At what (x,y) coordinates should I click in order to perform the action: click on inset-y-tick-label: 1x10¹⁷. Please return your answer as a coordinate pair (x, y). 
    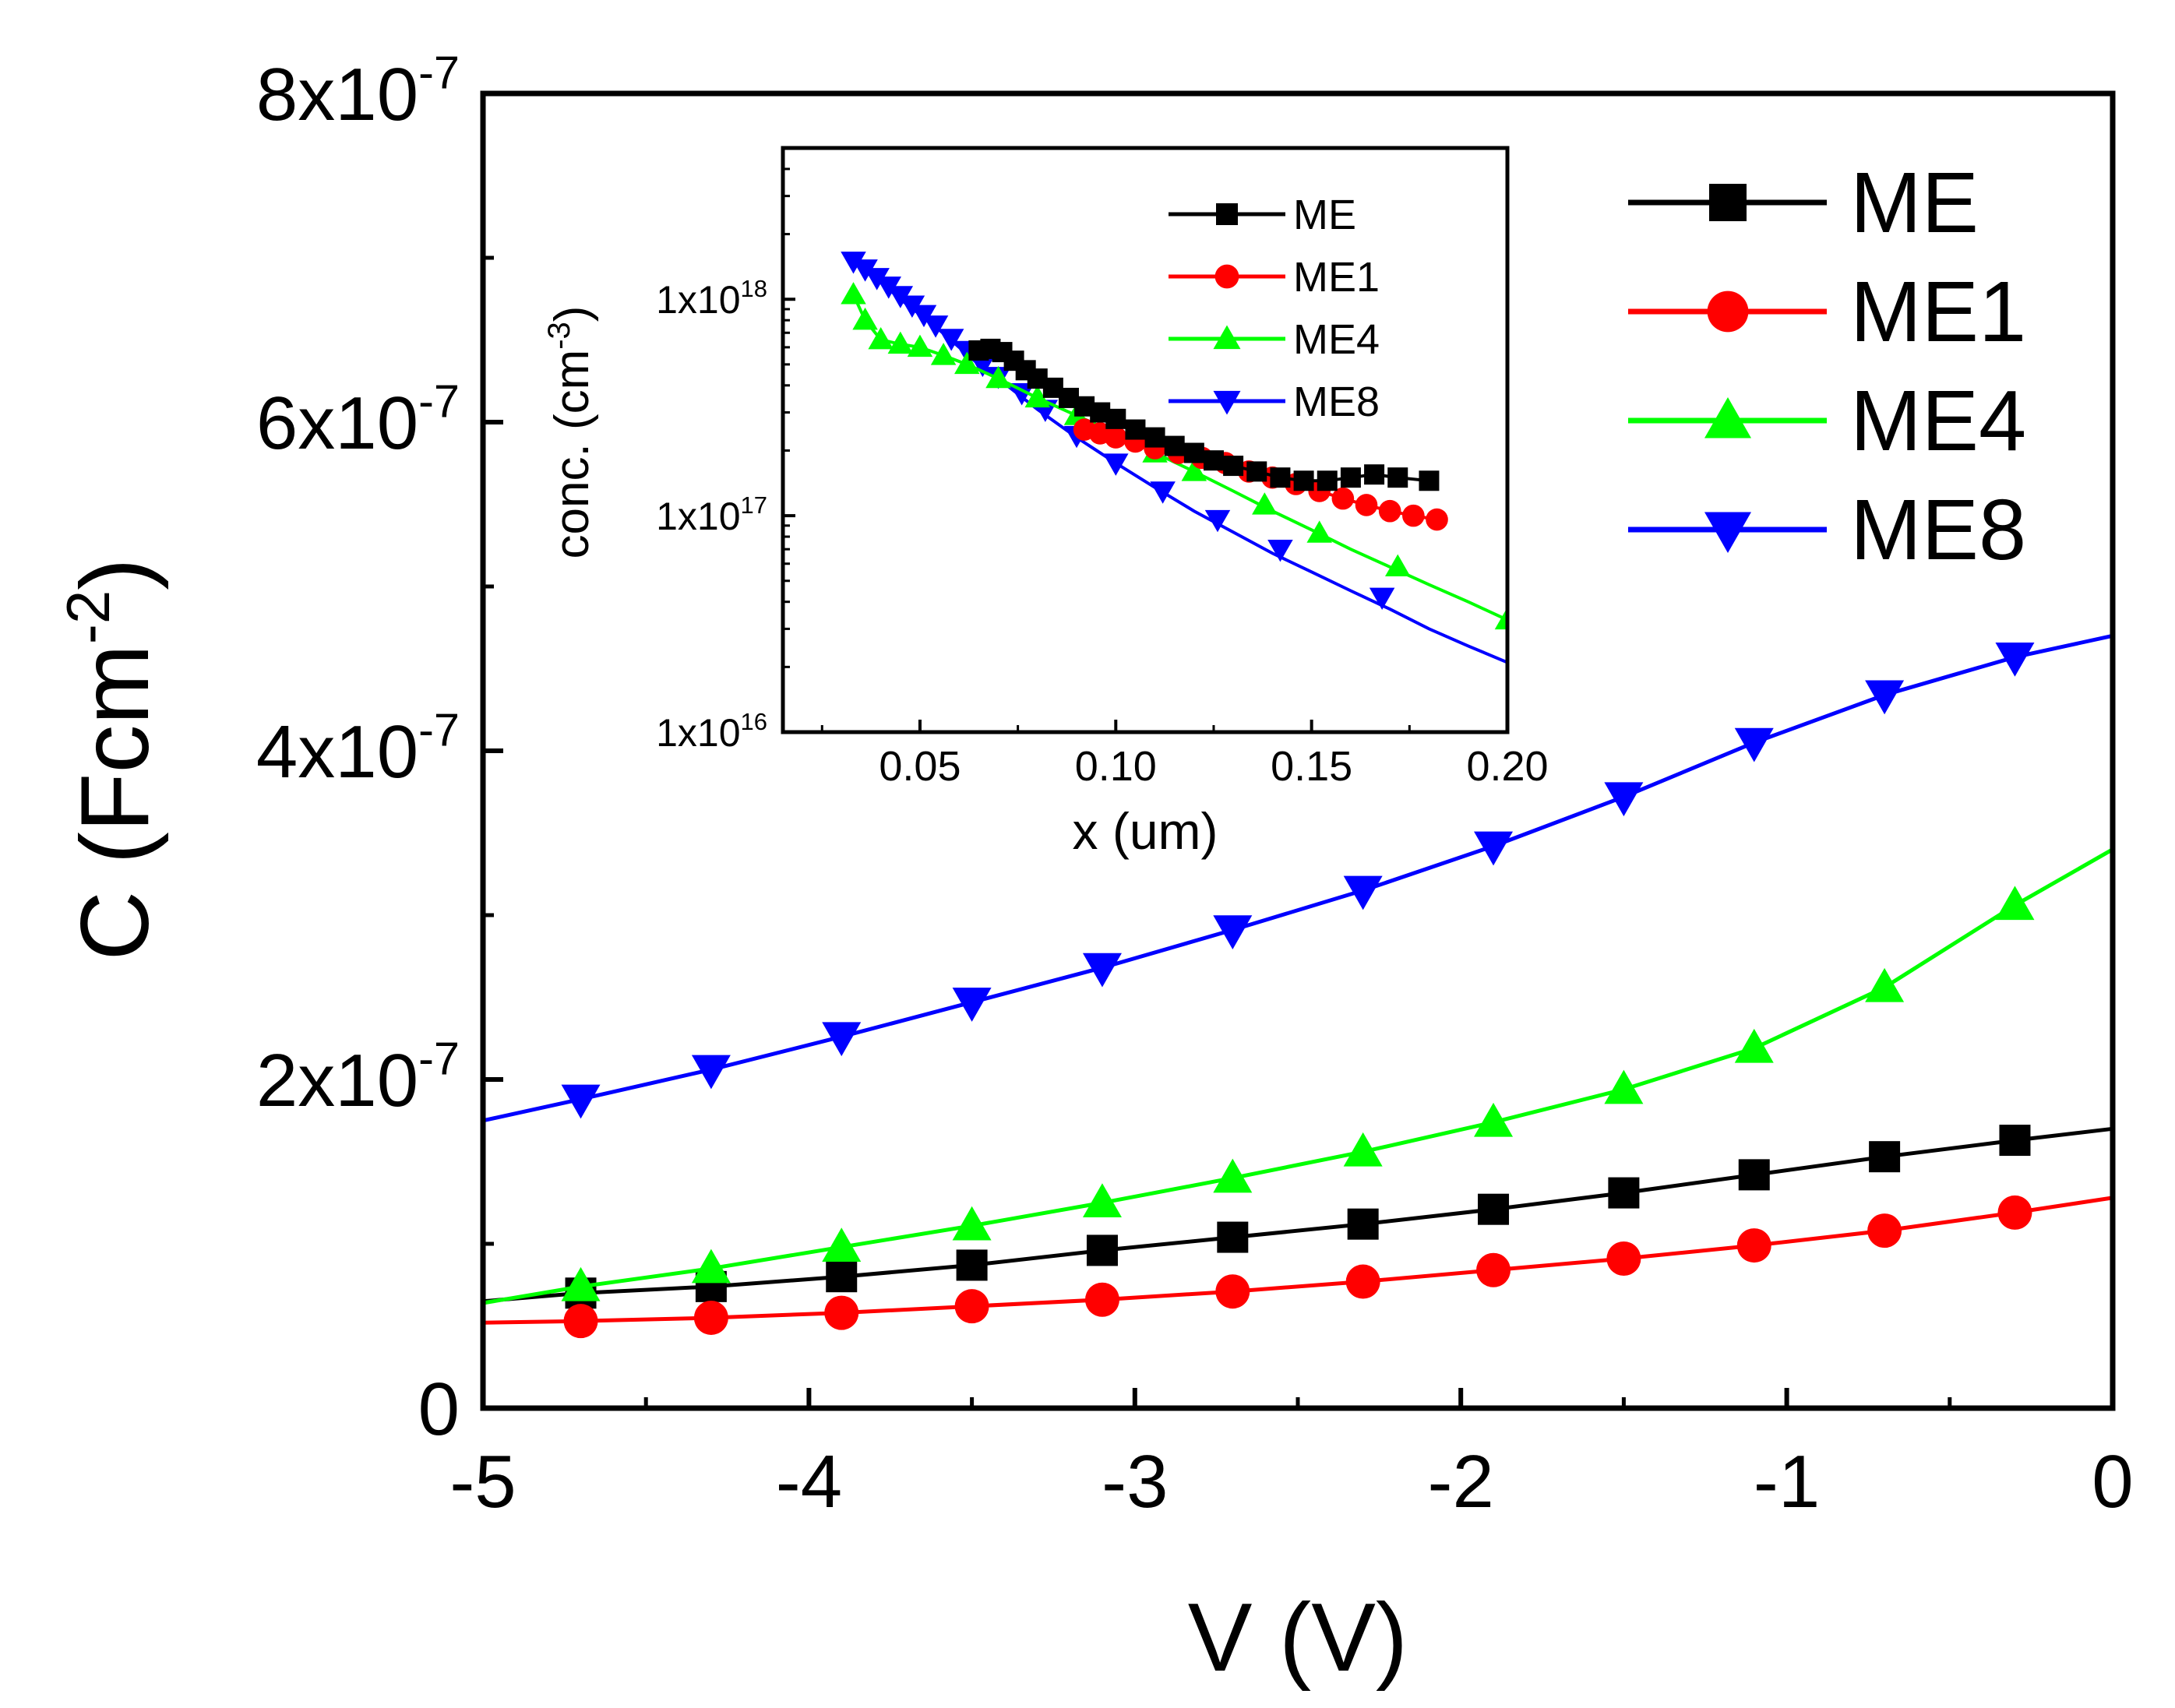
    Looking at the image, I should click on (711, 514).